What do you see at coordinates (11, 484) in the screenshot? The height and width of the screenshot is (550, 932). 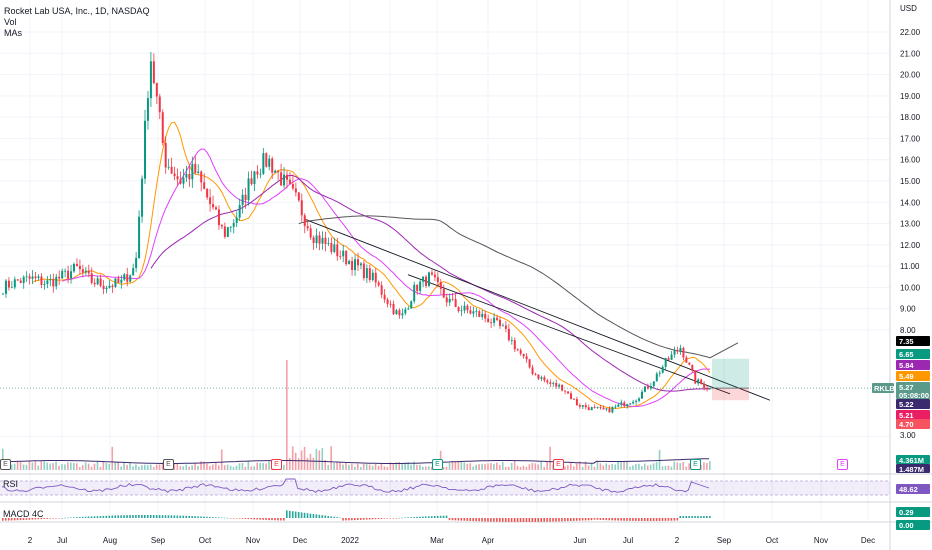 I see `rsi-label: RSI` at bounding box center [11, 484].